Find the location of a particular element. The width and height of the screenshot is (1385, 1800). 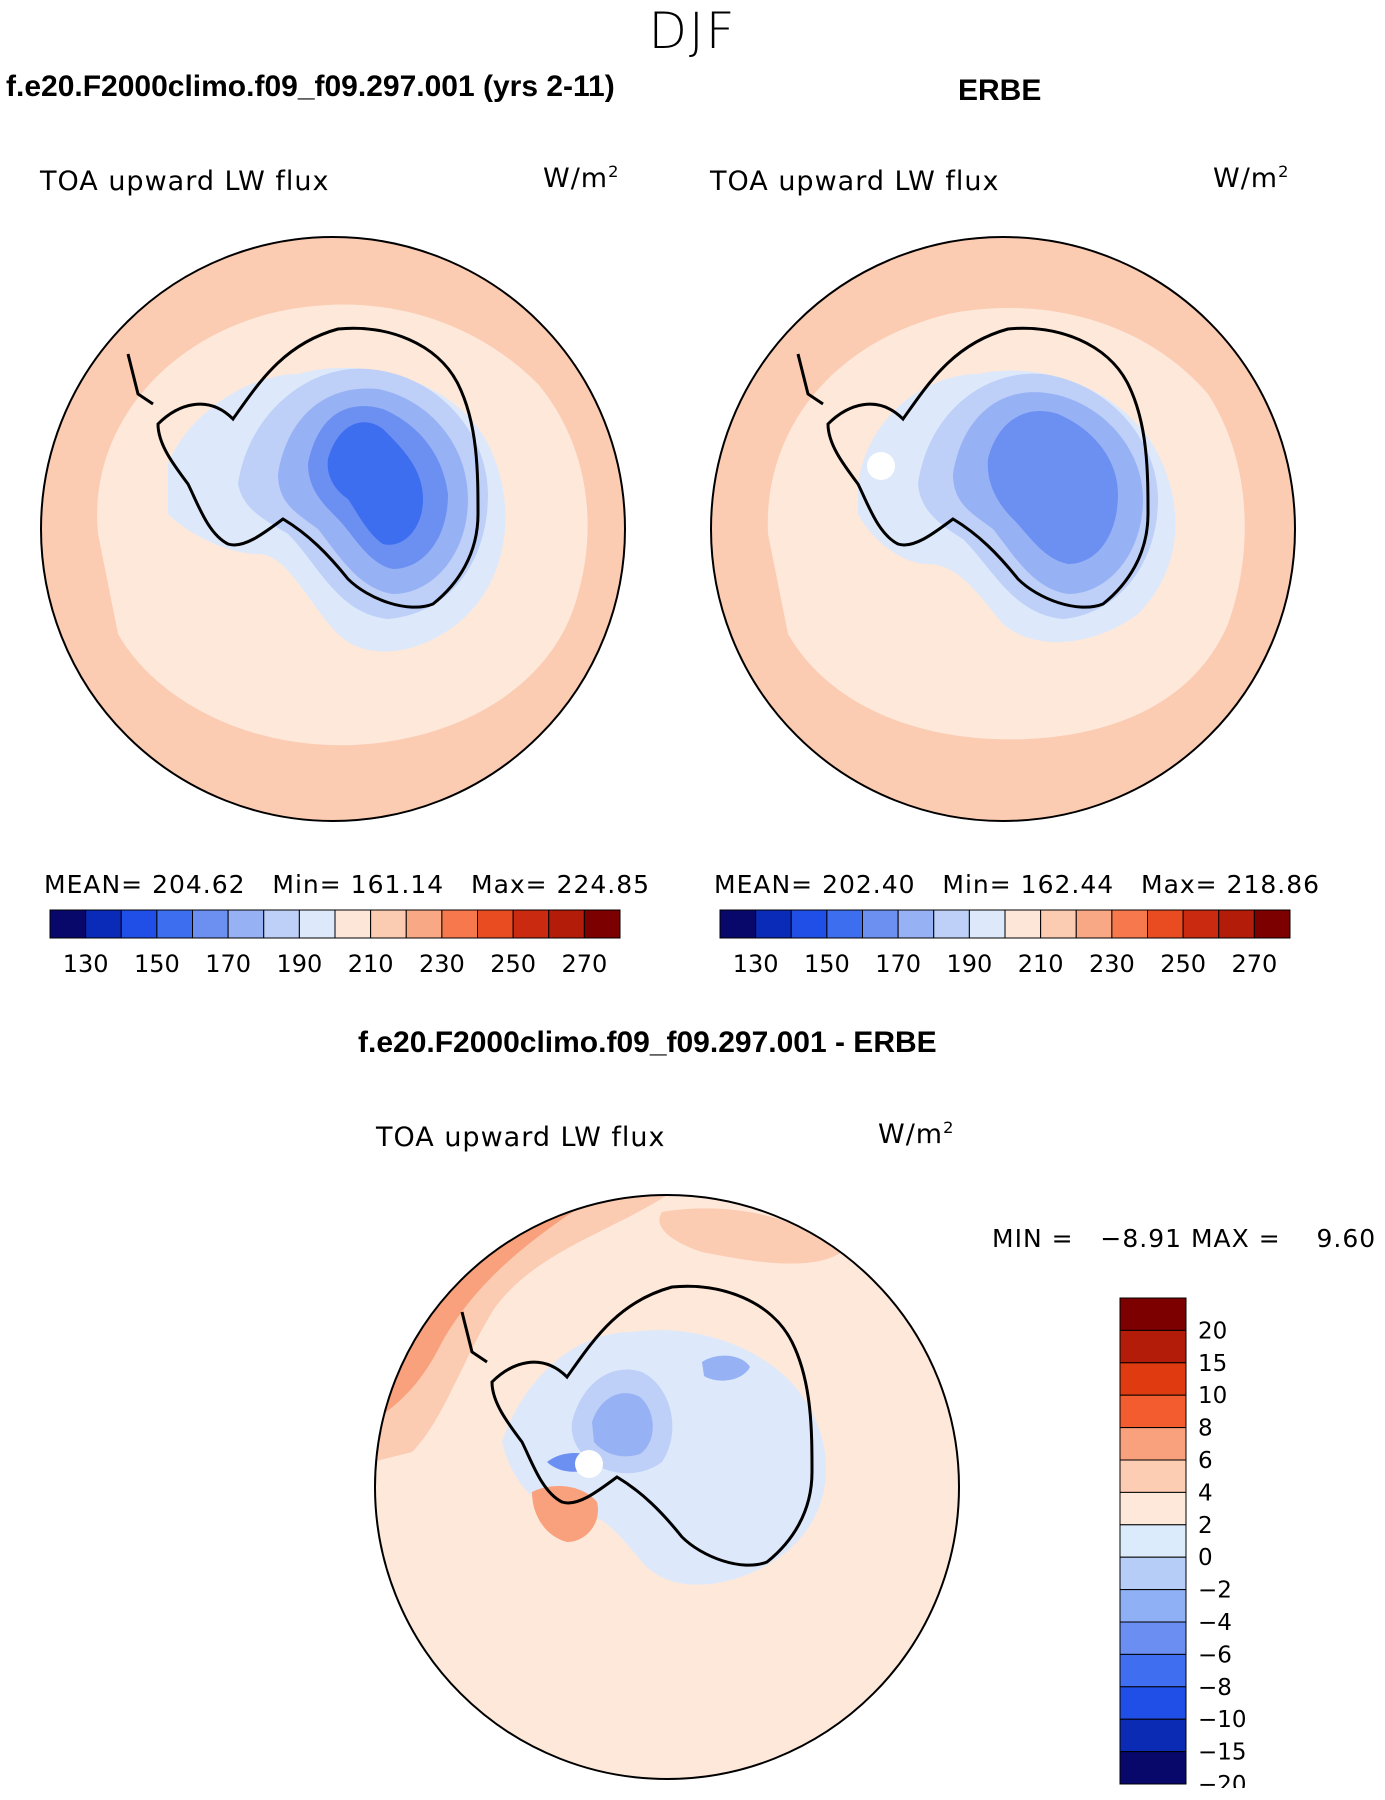

colorbar-diff-tick-label: 10 is located at coordinates (1212, 1396).